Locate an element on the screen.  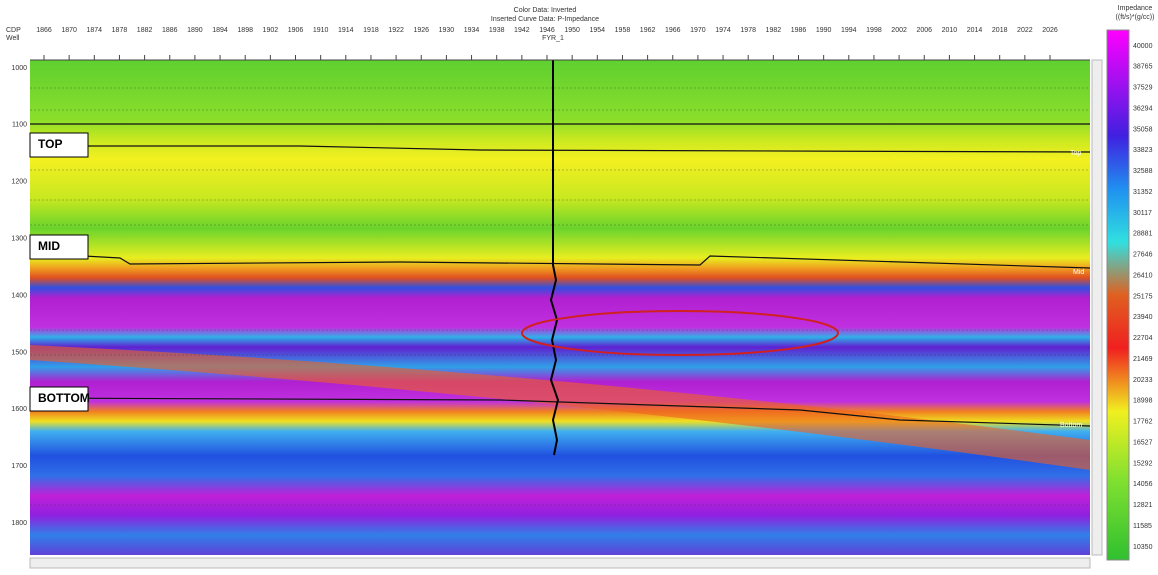
cdp-tick-label: 1950 is located at coordinates (572, 30).